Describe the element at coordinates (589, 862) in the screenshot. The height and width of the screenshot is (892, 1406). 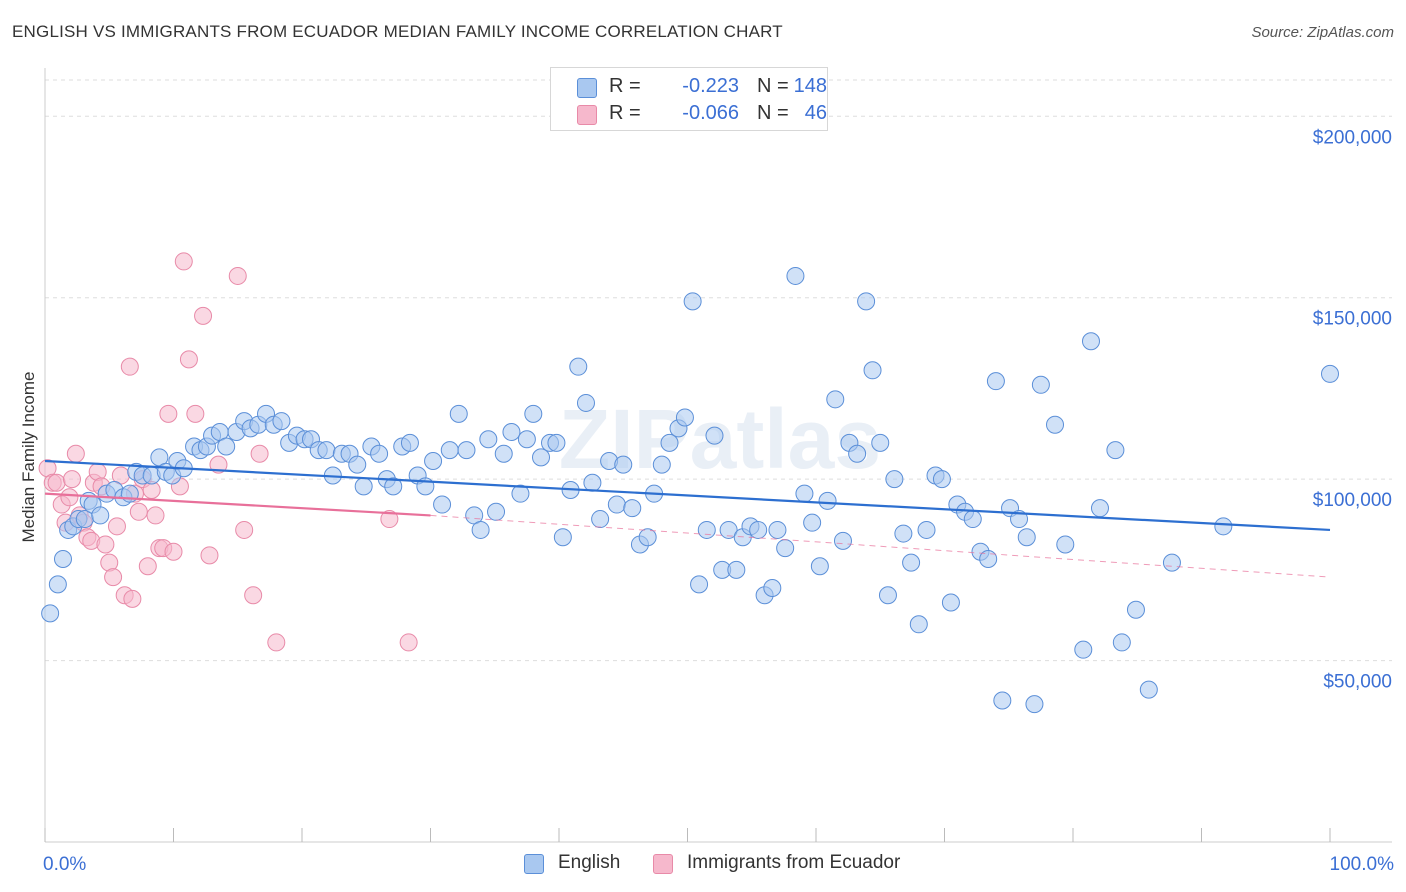
I see `legend-item-label: English` at that location.